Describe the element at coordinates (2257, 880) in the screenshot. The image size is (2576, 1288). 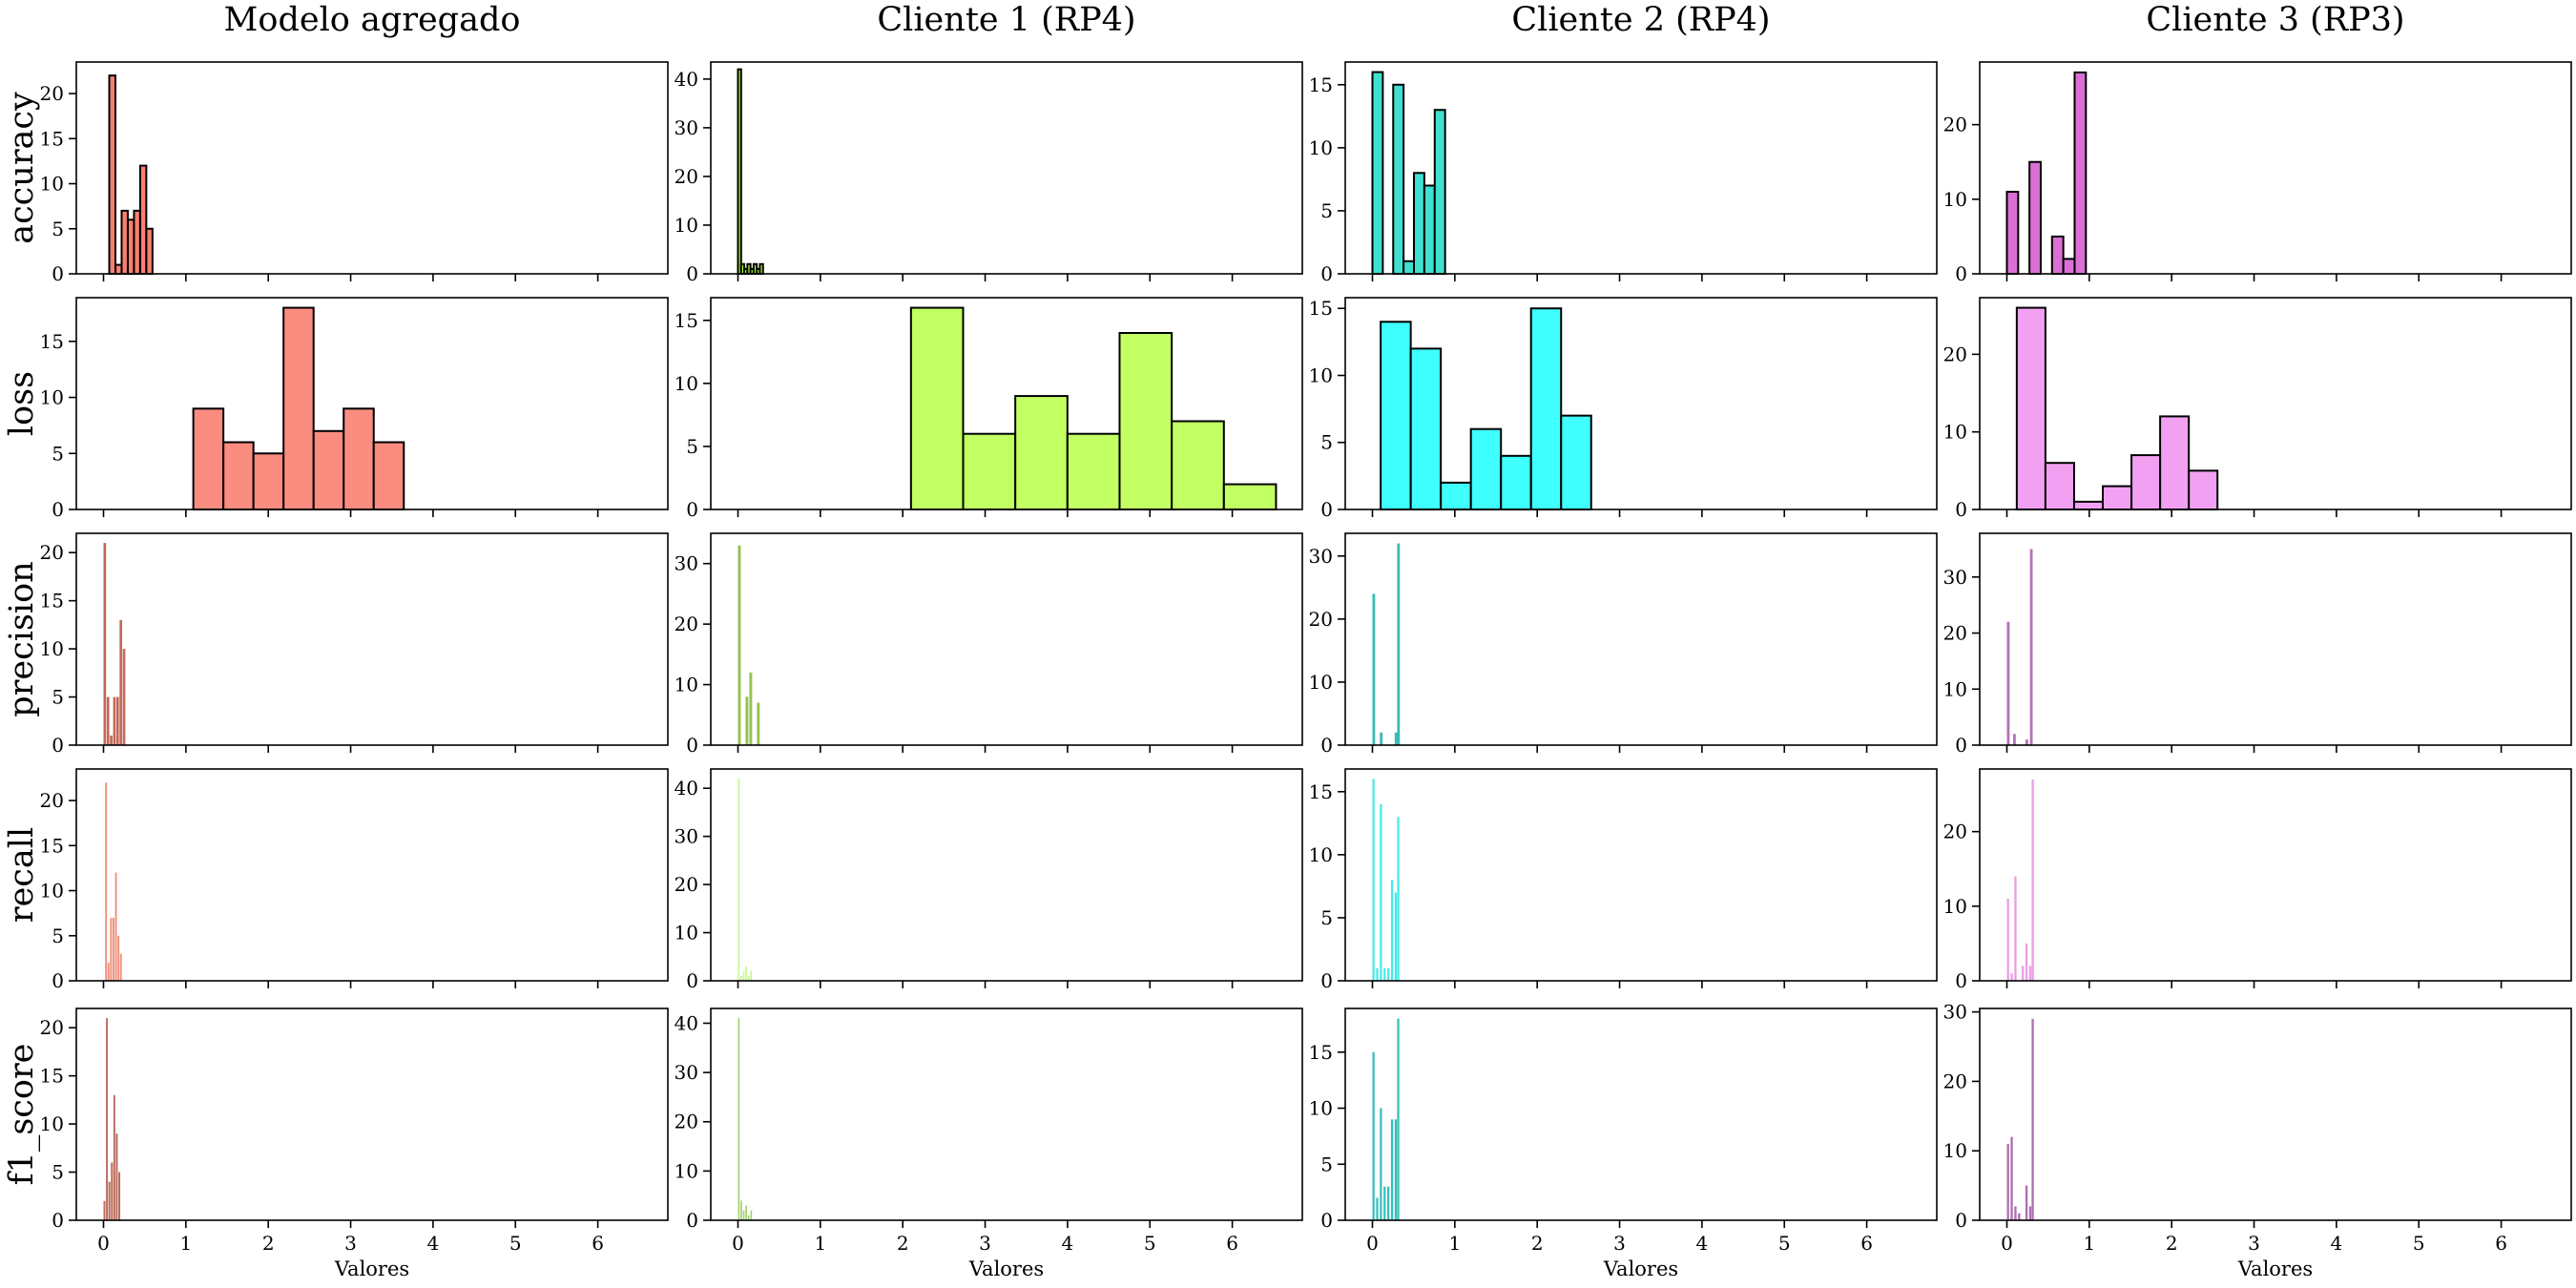
I see `histogram-panel: 0 10 20` at that location.